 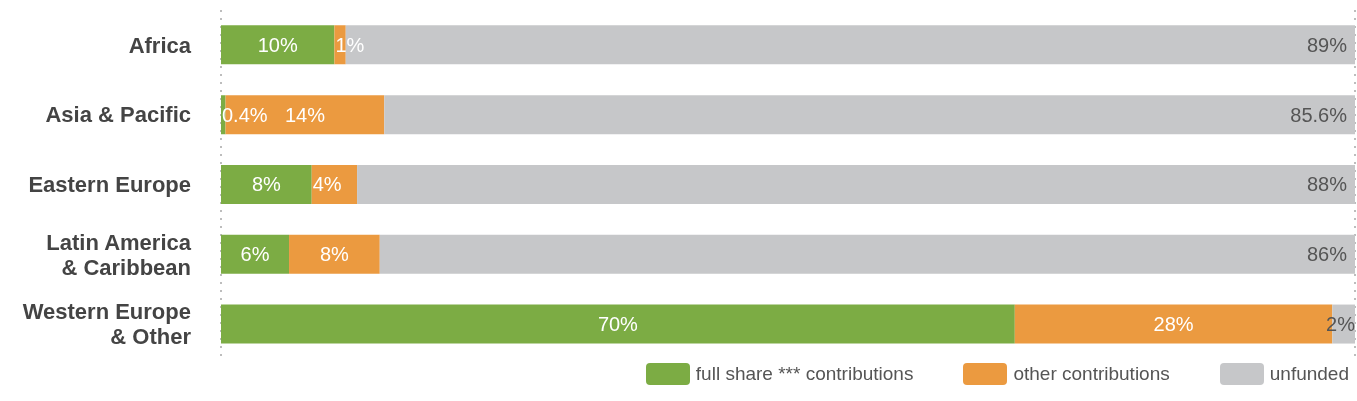 What do you see at coordinates (1091, 374) in the screenshot?
I see `legend-label: other contributions` at bounding box center [1091, 374].